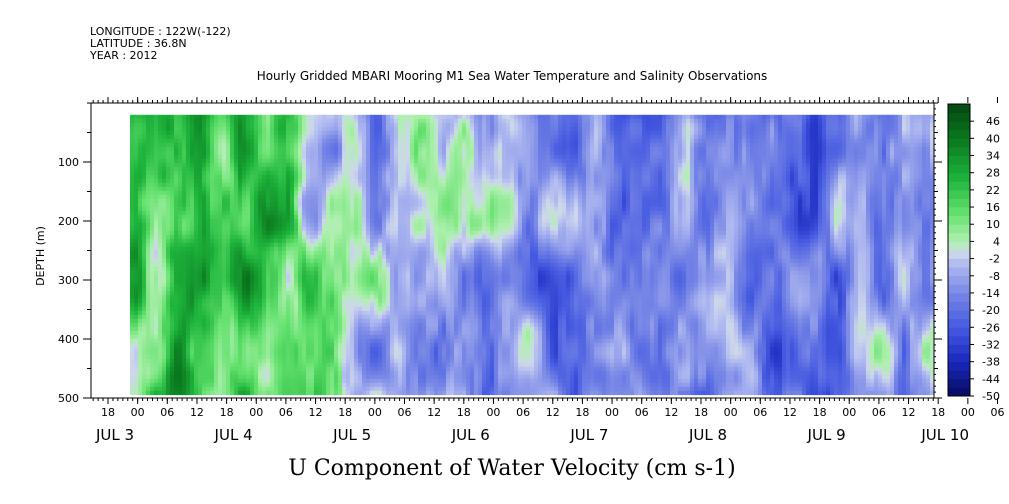  I want to click on colorbar-label: 4, so click(996, 241).